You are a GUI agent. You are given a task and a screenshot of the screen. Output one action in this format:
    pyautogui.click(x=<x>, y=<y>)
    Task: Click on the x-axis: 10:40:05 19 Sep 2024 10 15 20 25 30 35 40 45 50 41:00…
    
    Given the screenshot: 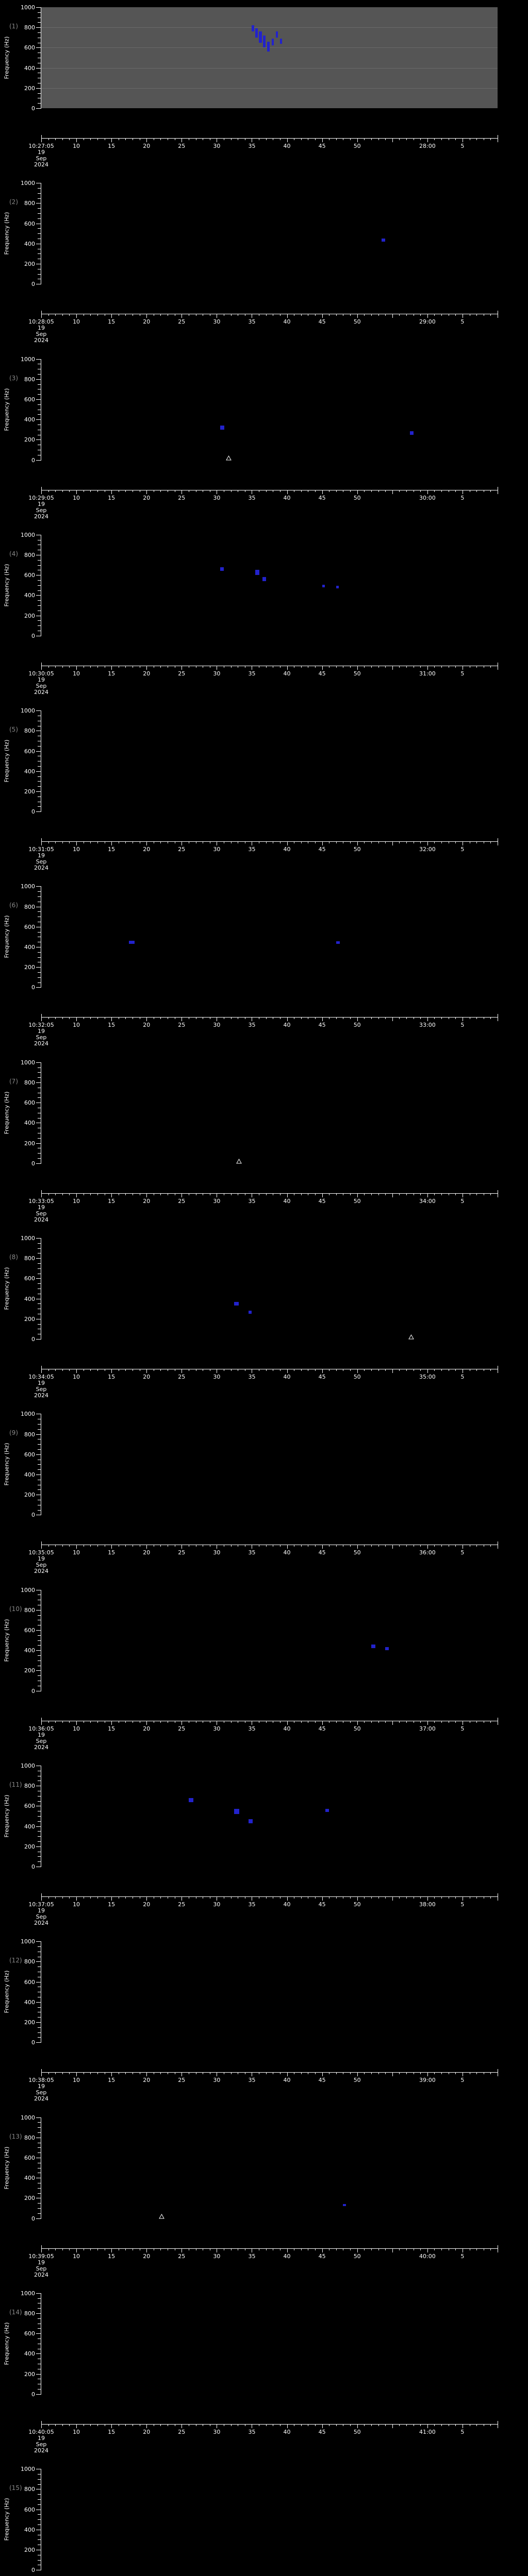 What is the action you would take?
    pyautogui.click(x=263, y=2436)
    